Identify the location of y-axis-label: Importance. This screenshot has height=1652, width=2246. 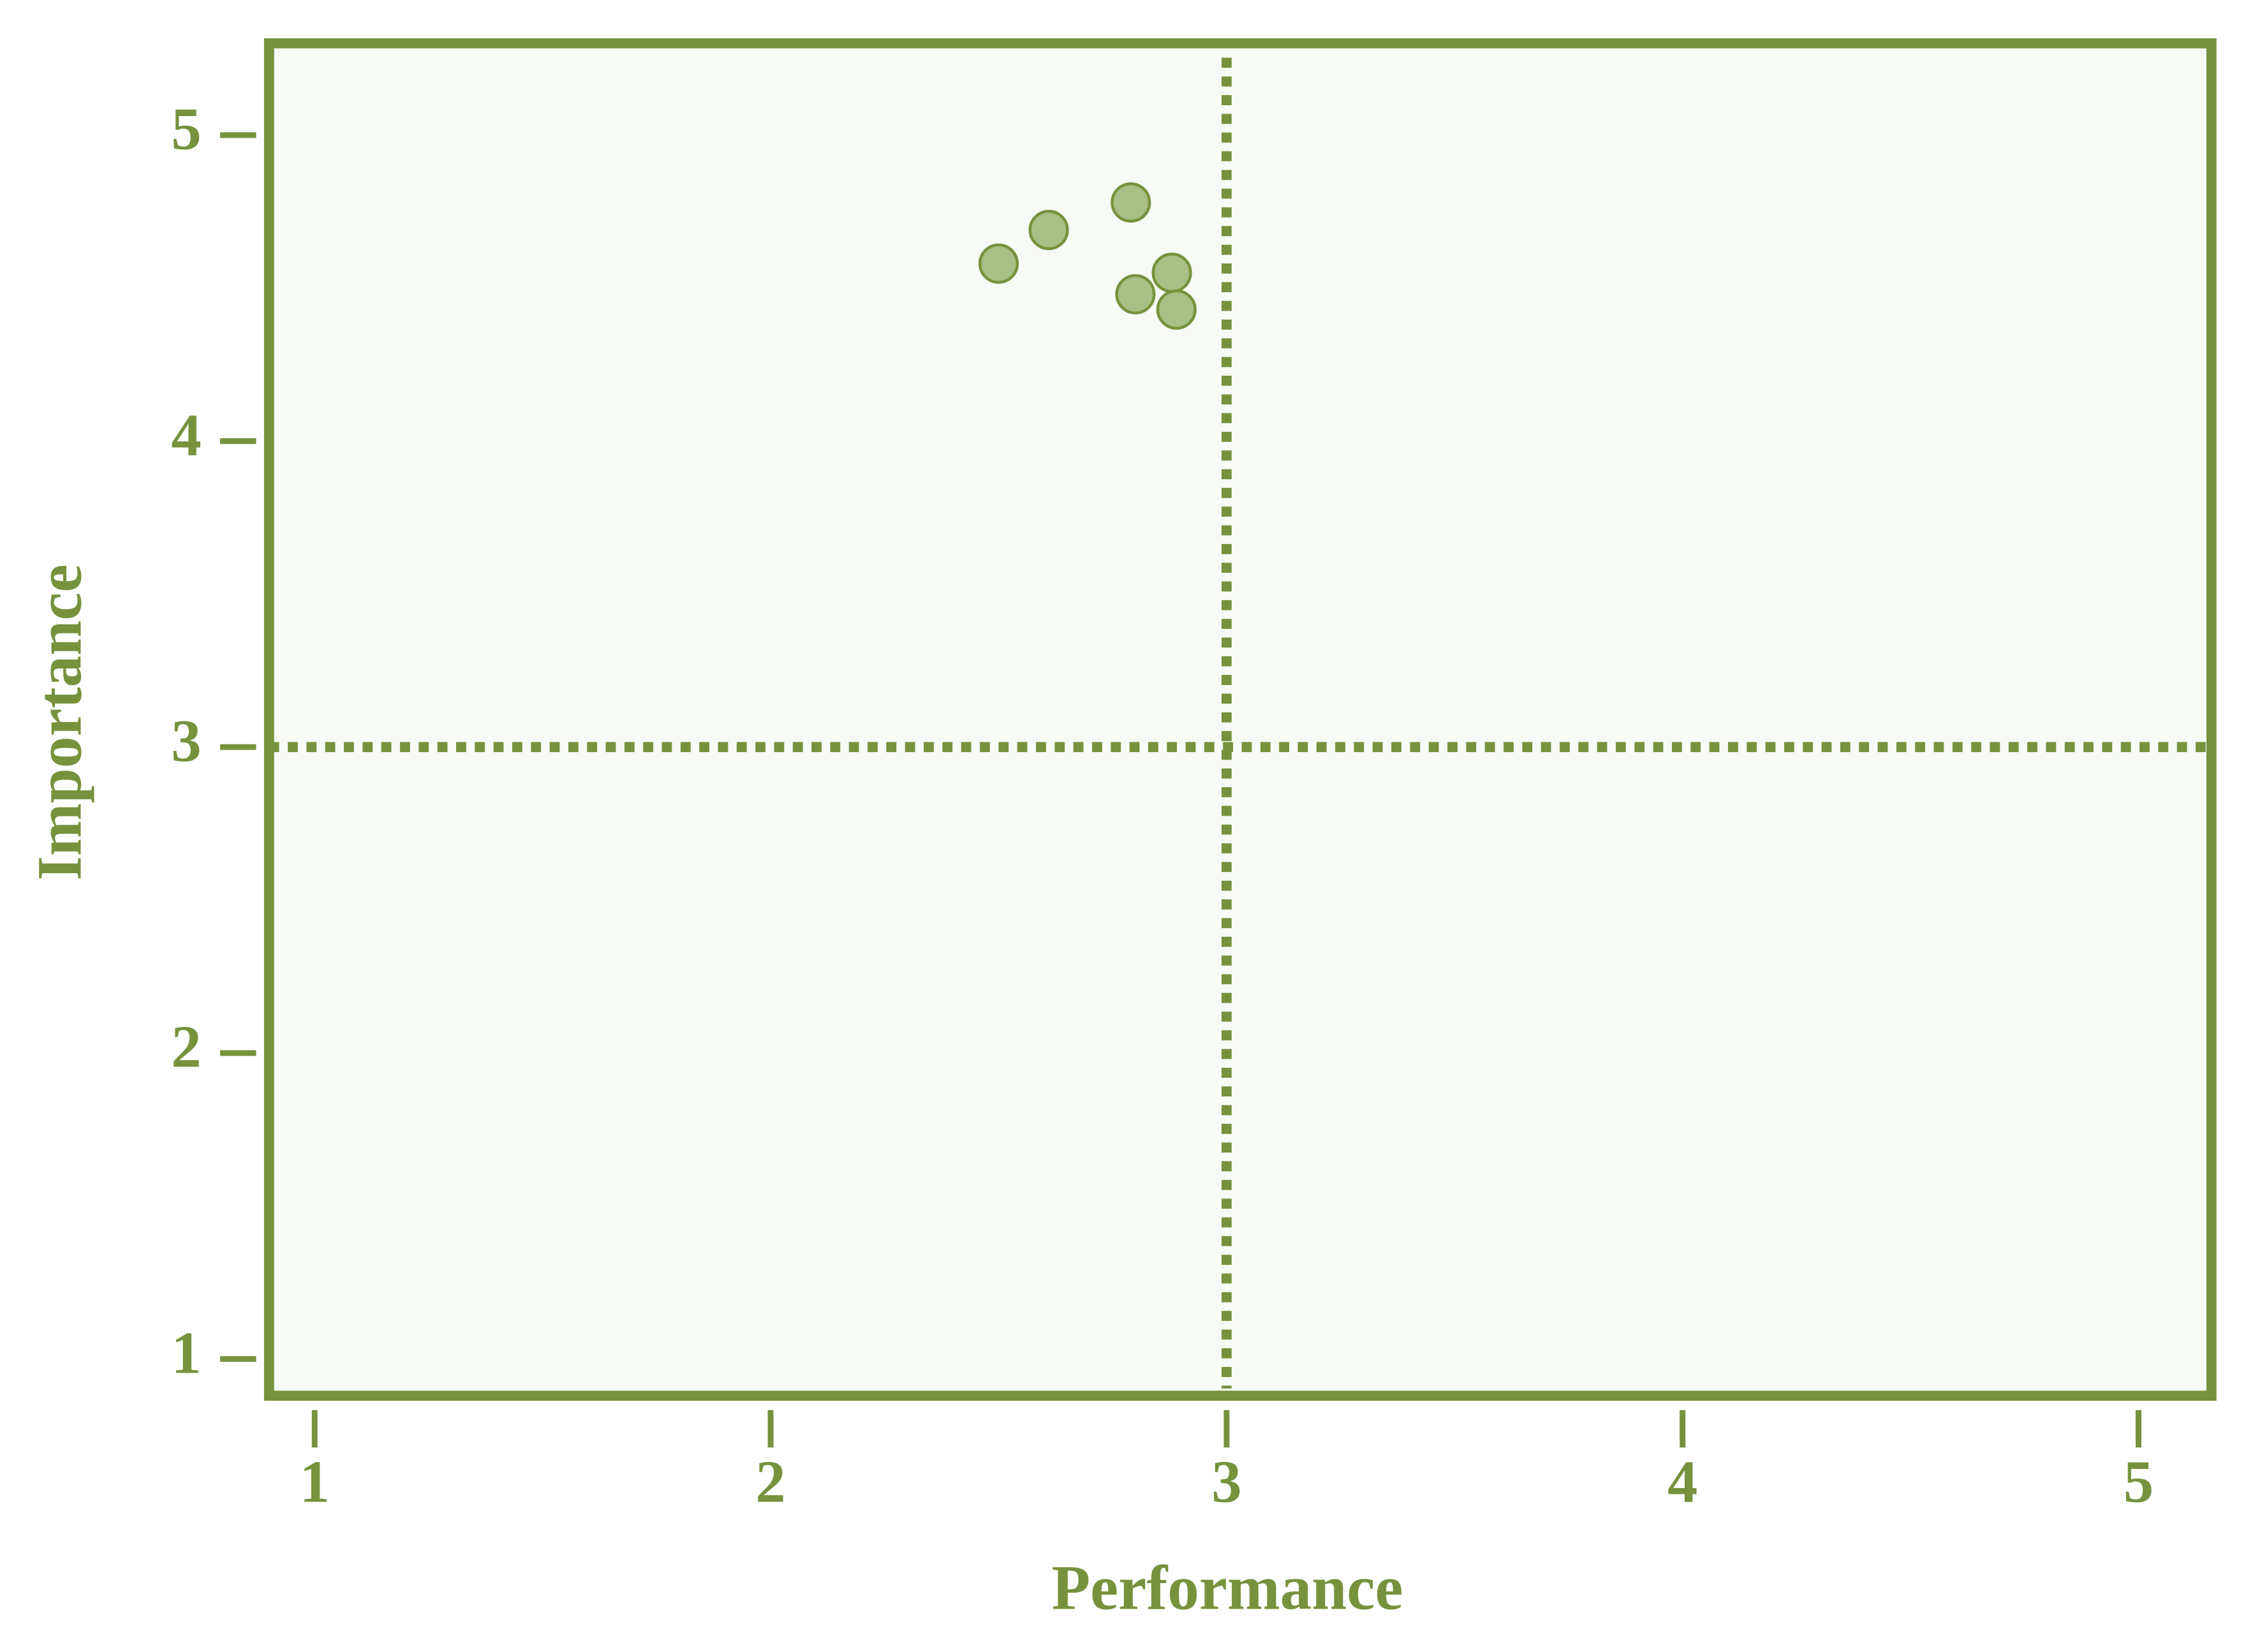
(61, 723).